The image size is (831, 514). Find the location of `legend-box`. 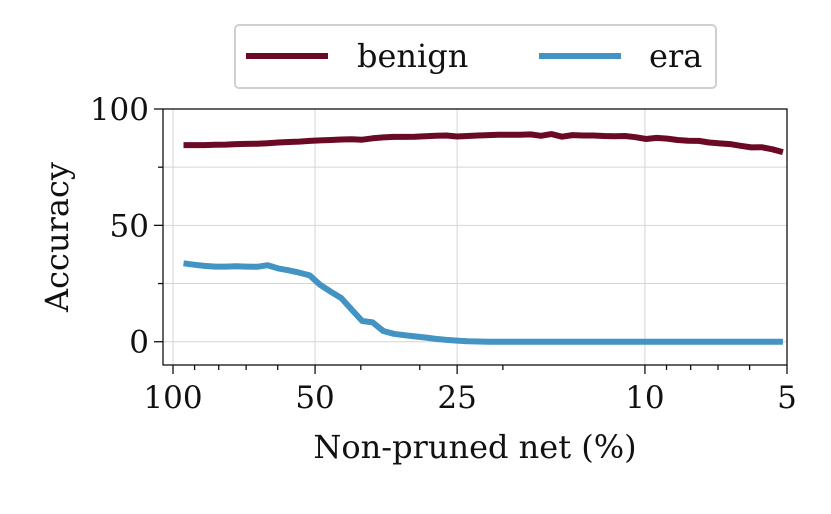

legend-box is located at coordinates (475, 56).